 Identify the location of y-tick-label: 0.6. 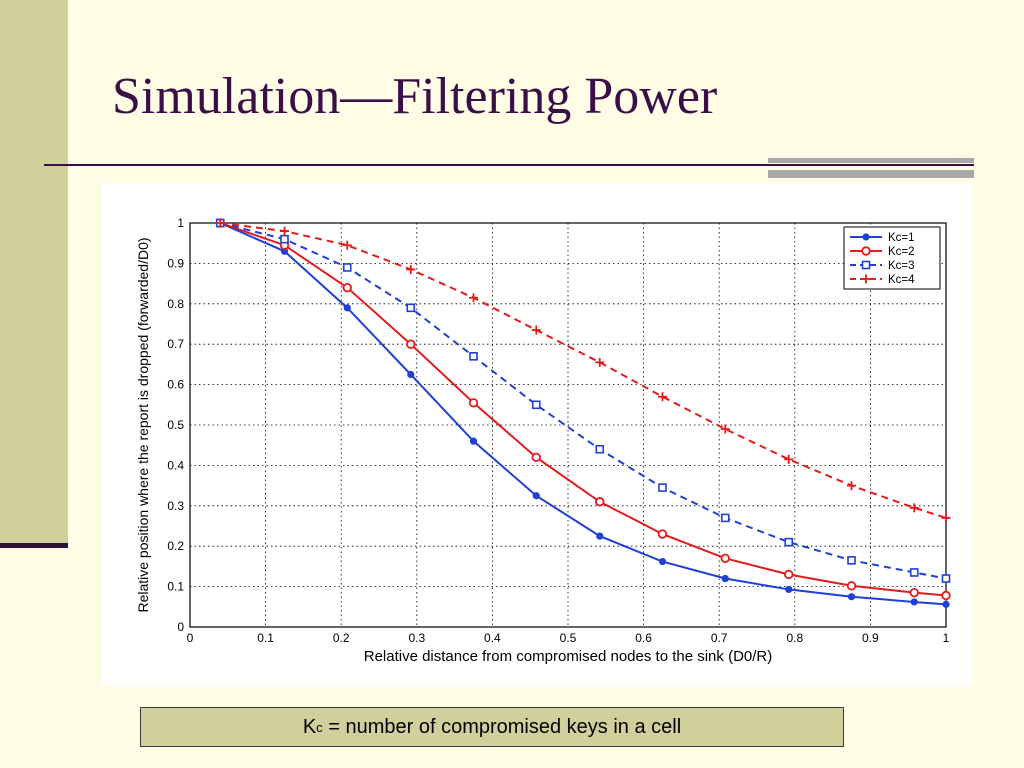
(175, 385).